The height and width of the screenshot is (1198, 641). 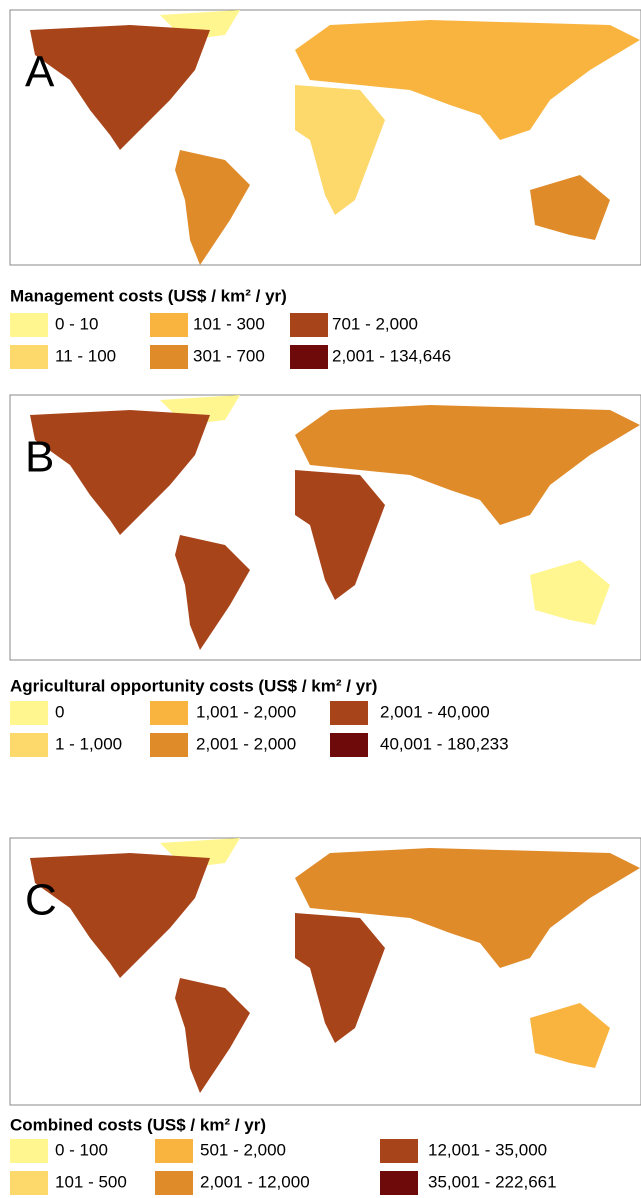 What do you see at coordinates (243, 1149) in the screenshot?
I see `legend-label: 501 - 2,000` at bounding box center [243, 1149].